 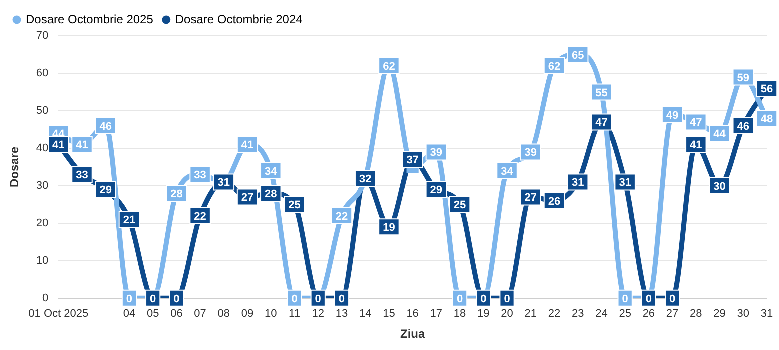 I want to click on y-tick-label: 30, so click(x=42, y=186).